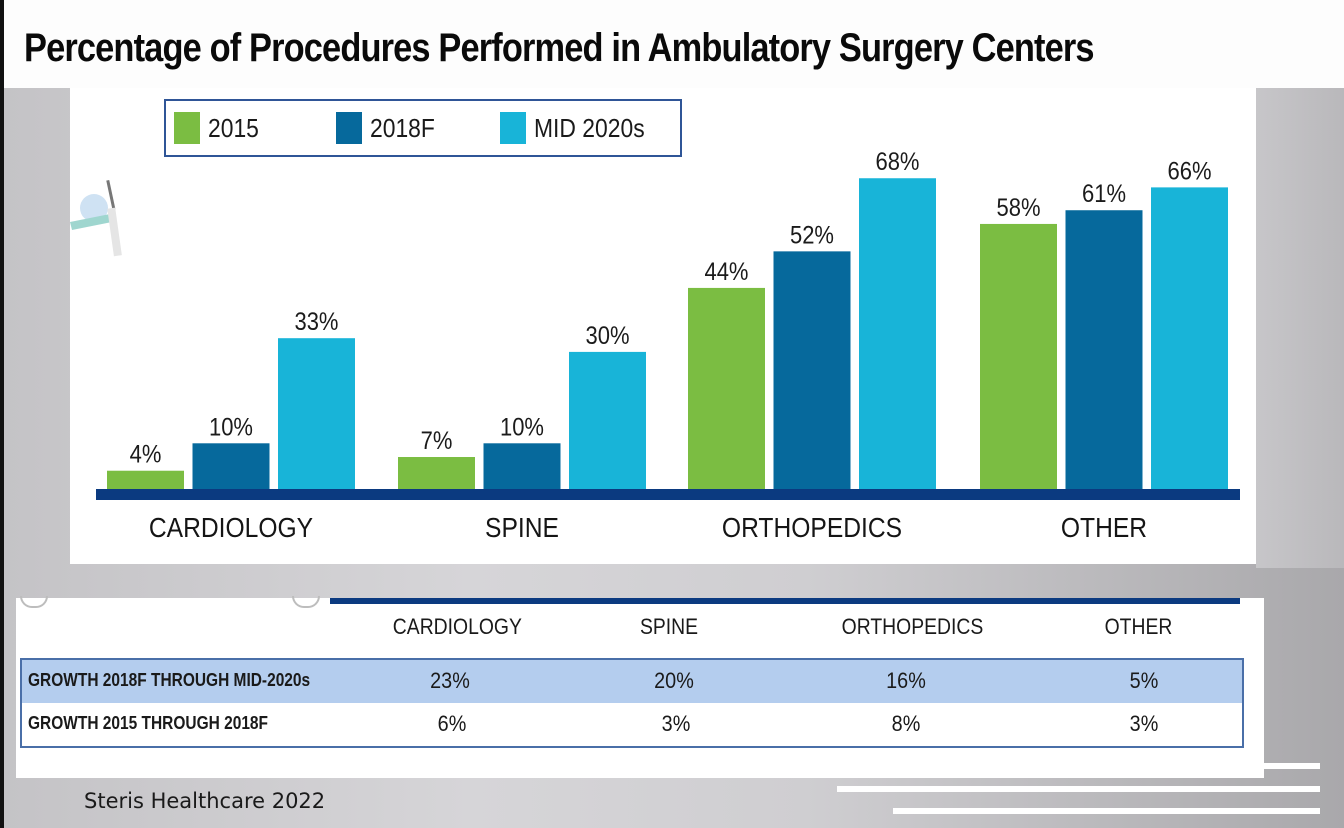 The width and height of the screenshot is (1344, 828). I want to click on legend-swatch-mid-2020s, so click(512, 128).